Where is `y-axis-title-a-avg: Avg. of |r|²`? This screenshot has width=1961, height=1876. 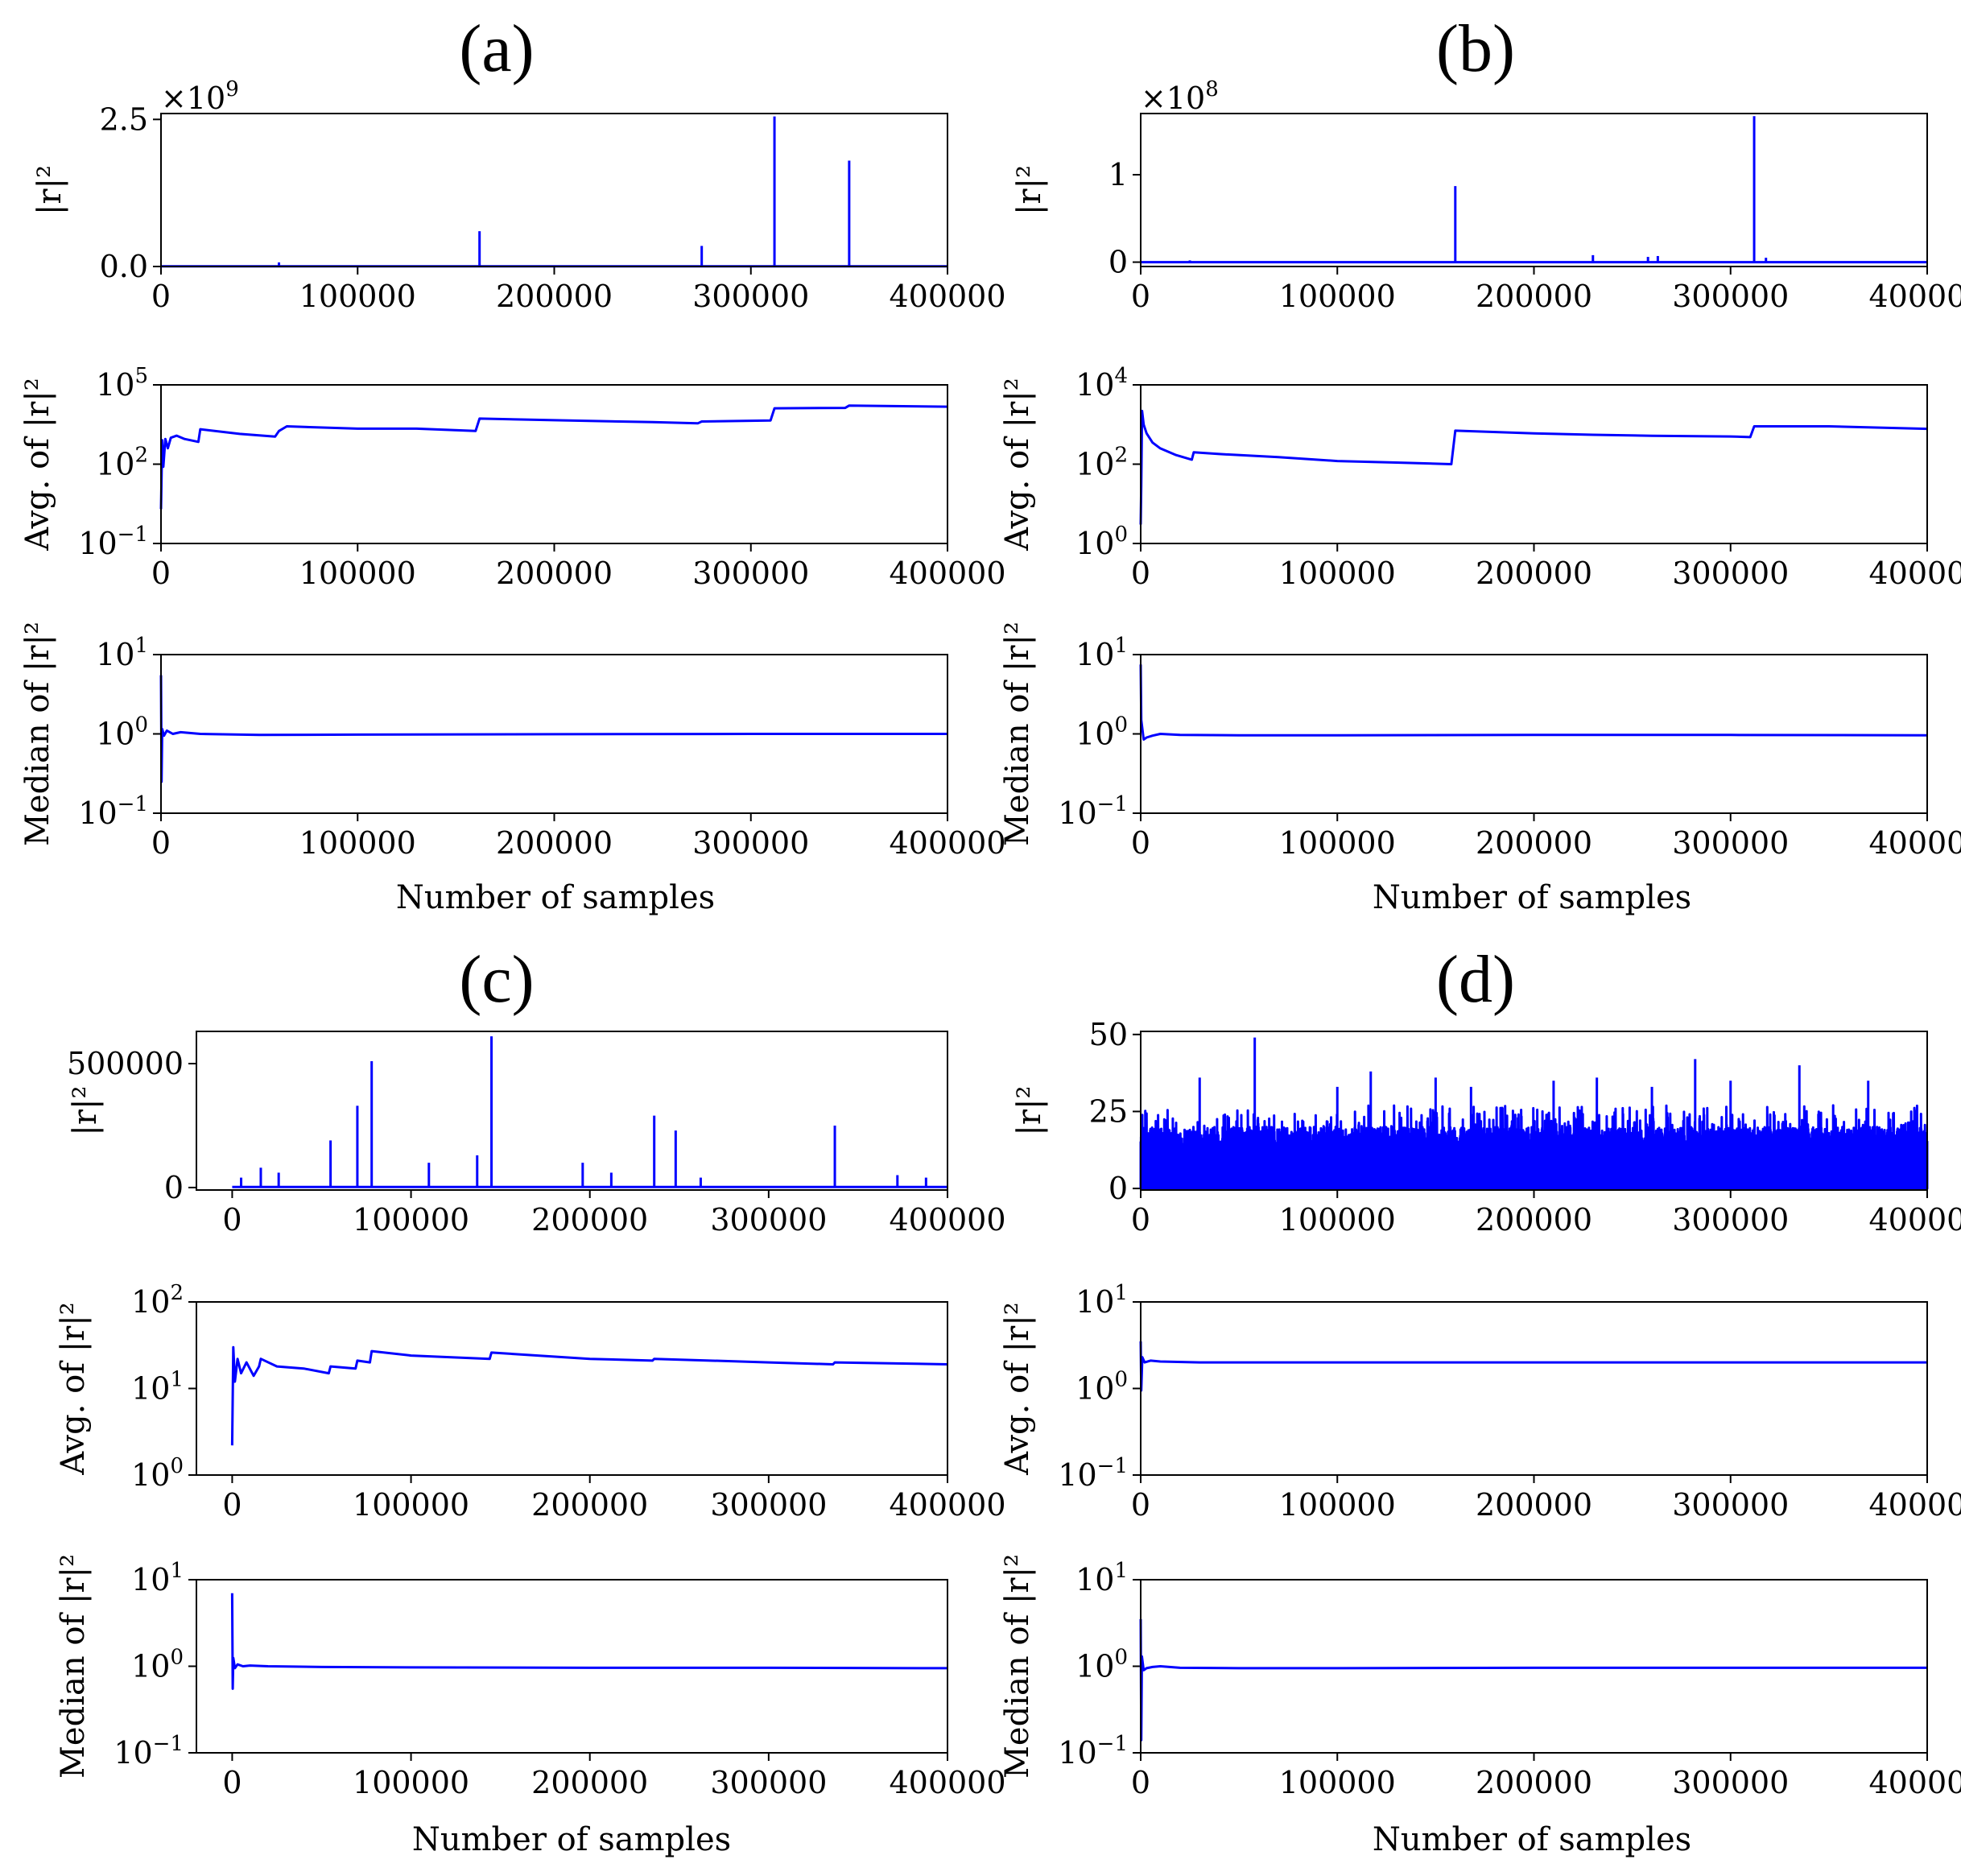
y-axis-title-a-avg: Avg. of |r|² is located at coordinates (37, 465).